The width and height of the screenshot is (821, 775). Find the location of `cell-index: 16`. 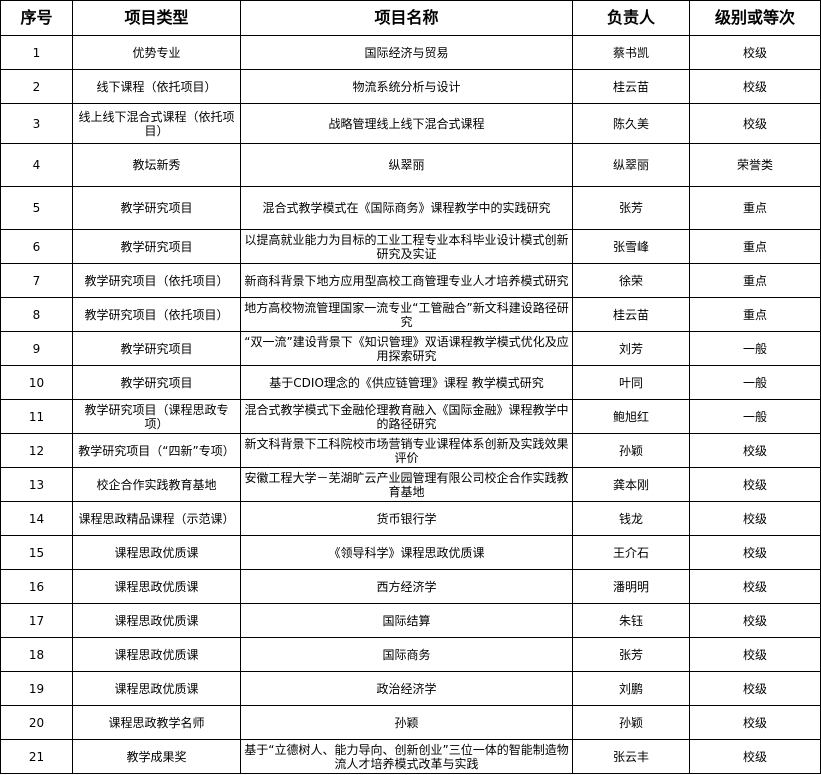

cell-index: 16 is located at coordinates (36, 586).